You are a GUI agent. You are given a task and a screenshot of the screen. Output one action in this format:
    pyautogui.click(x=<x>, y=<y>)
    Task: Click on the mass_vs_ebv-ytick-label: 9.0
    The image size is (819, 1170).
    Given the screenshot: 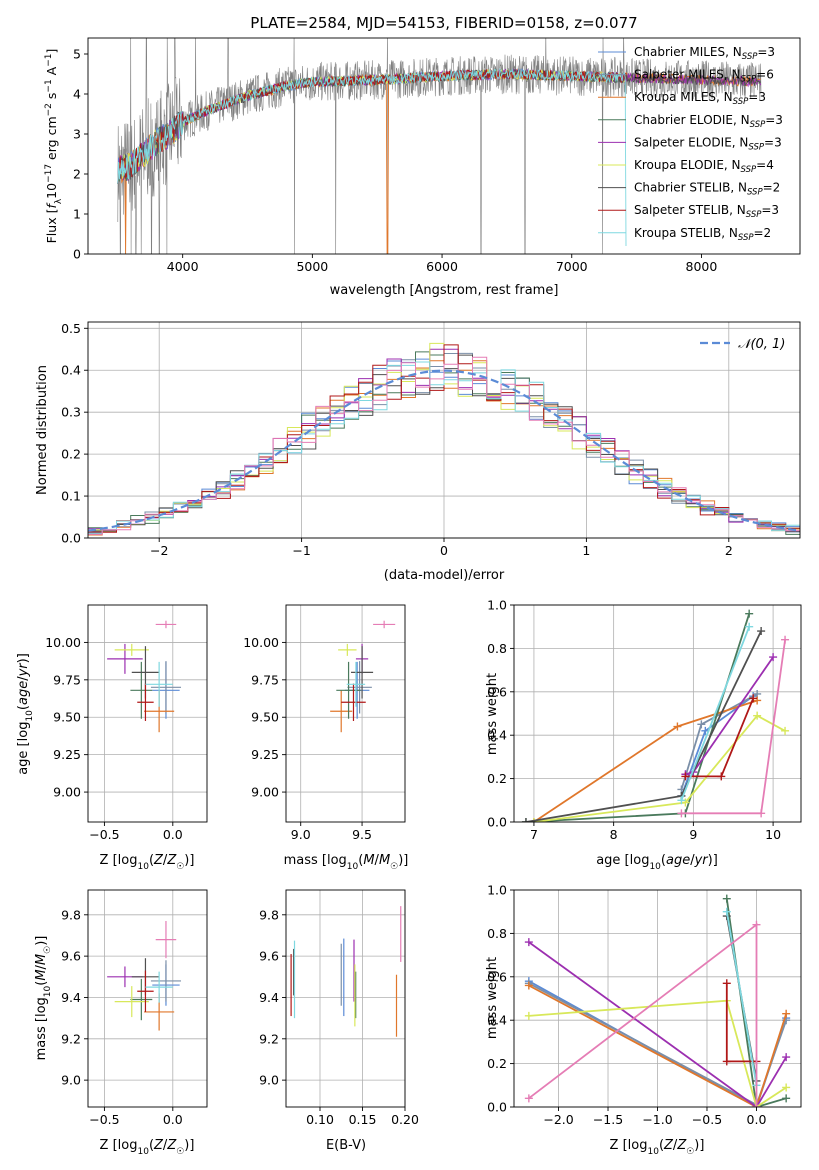 What is the action you would take?
    pyautogui.click(x=269, y=1080)
    